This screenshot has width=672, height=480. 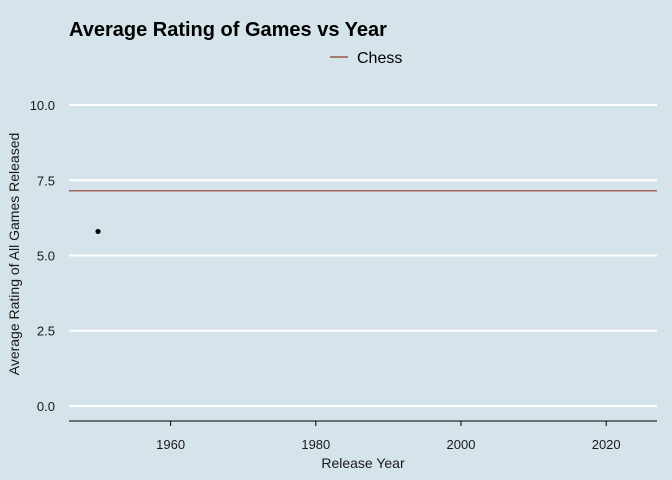 I want to click on legend: Chess, so click(x=366, y=58).